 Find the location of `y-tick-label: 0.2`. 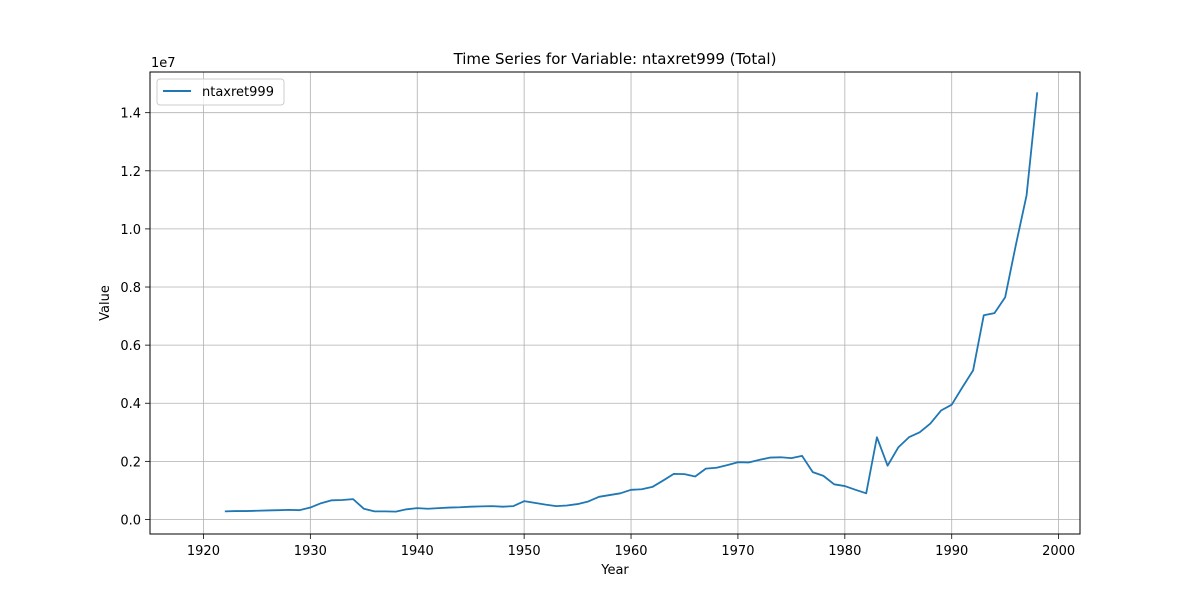

y-tick-label: 0.2 is located at coordinates (130, 462).